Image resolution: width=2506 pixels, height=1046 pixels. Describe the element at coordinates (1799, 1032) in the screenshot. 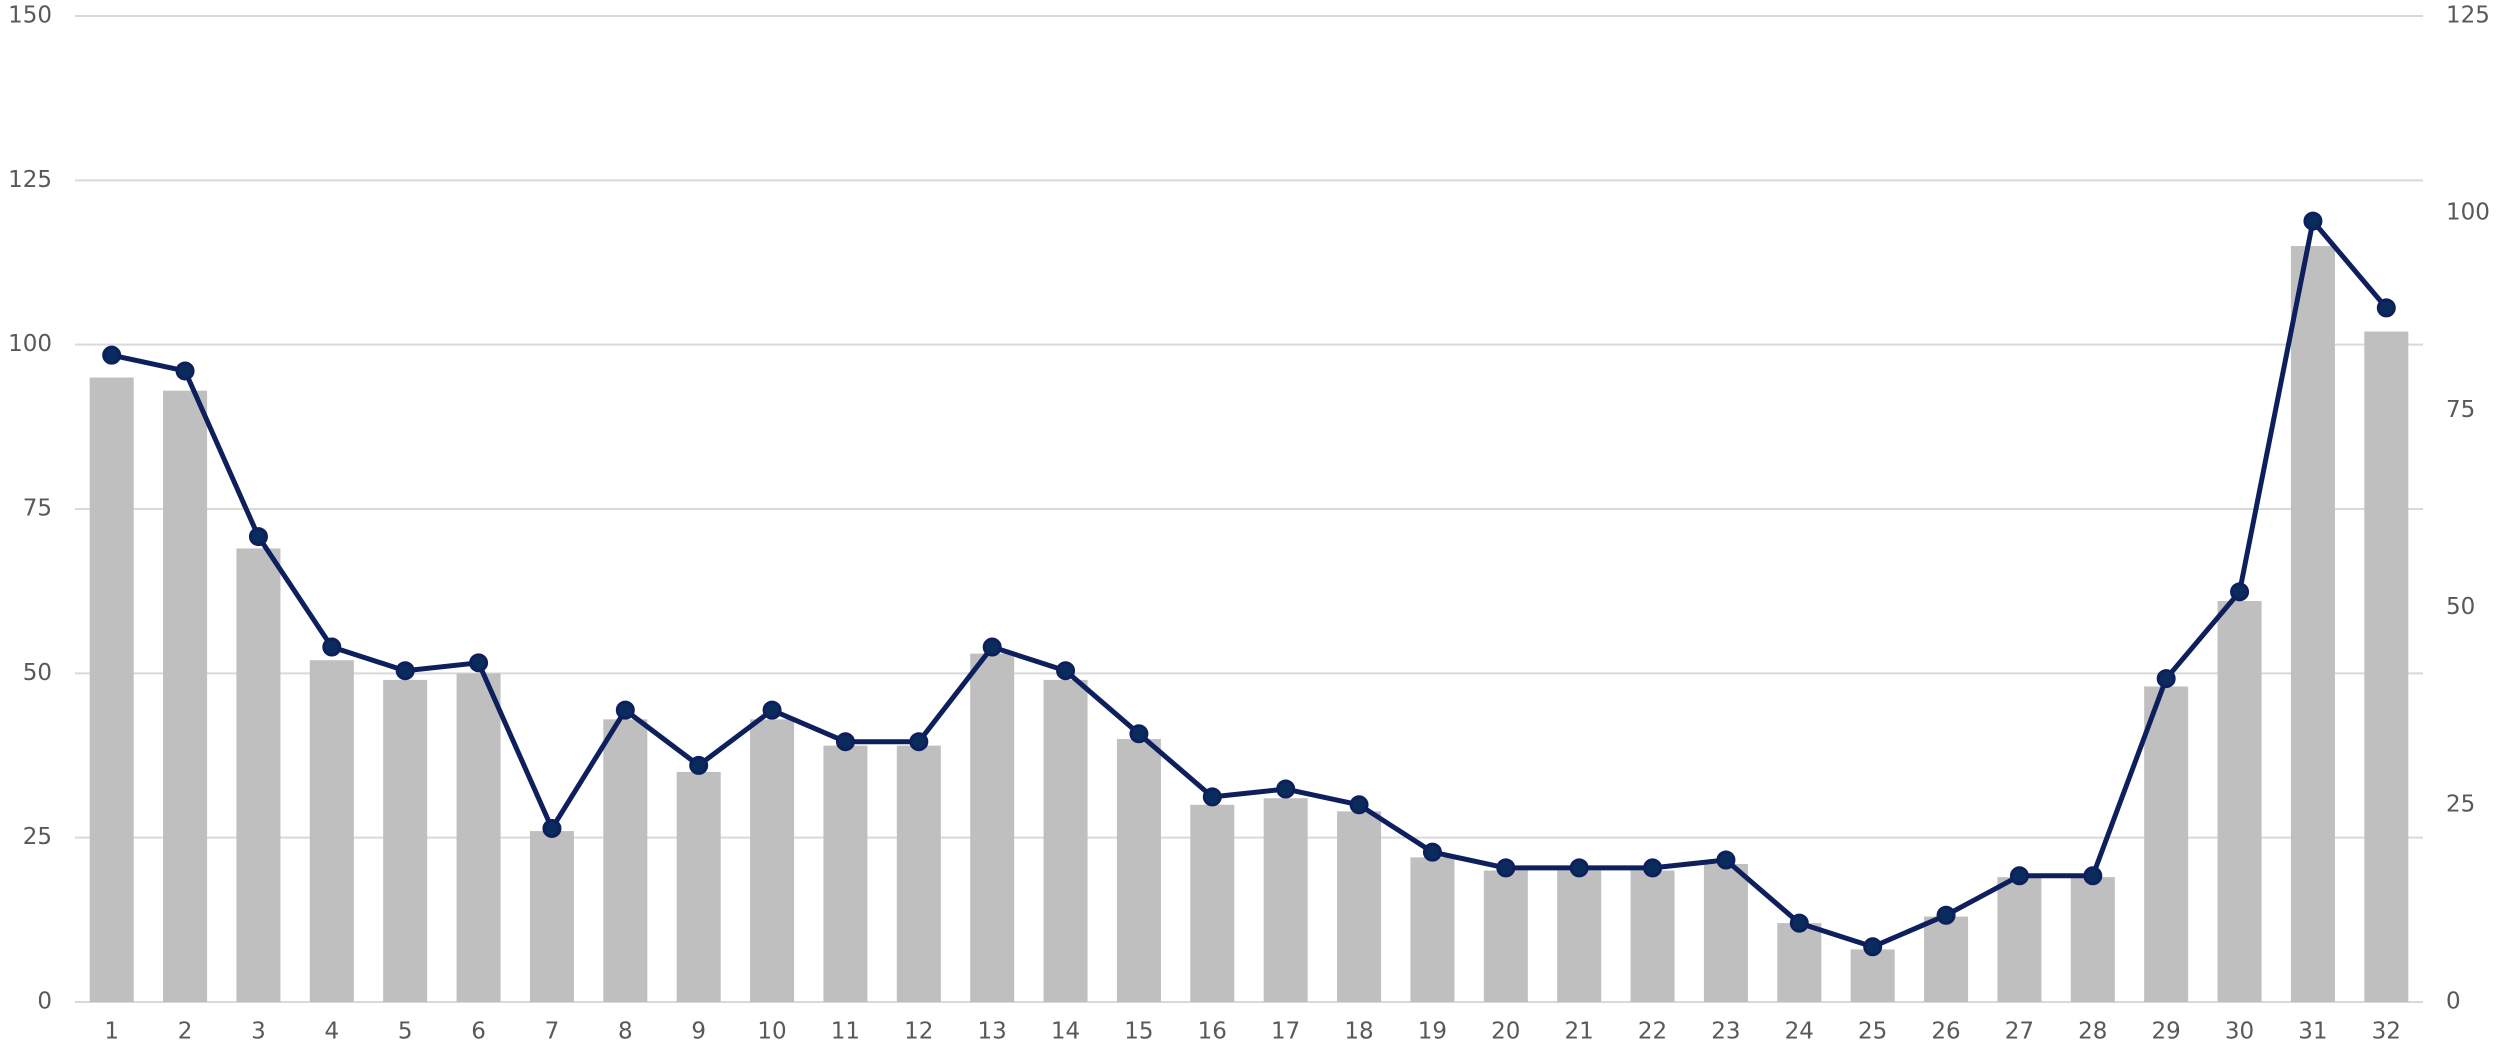

I see `x-tick-label: 24` at that location.